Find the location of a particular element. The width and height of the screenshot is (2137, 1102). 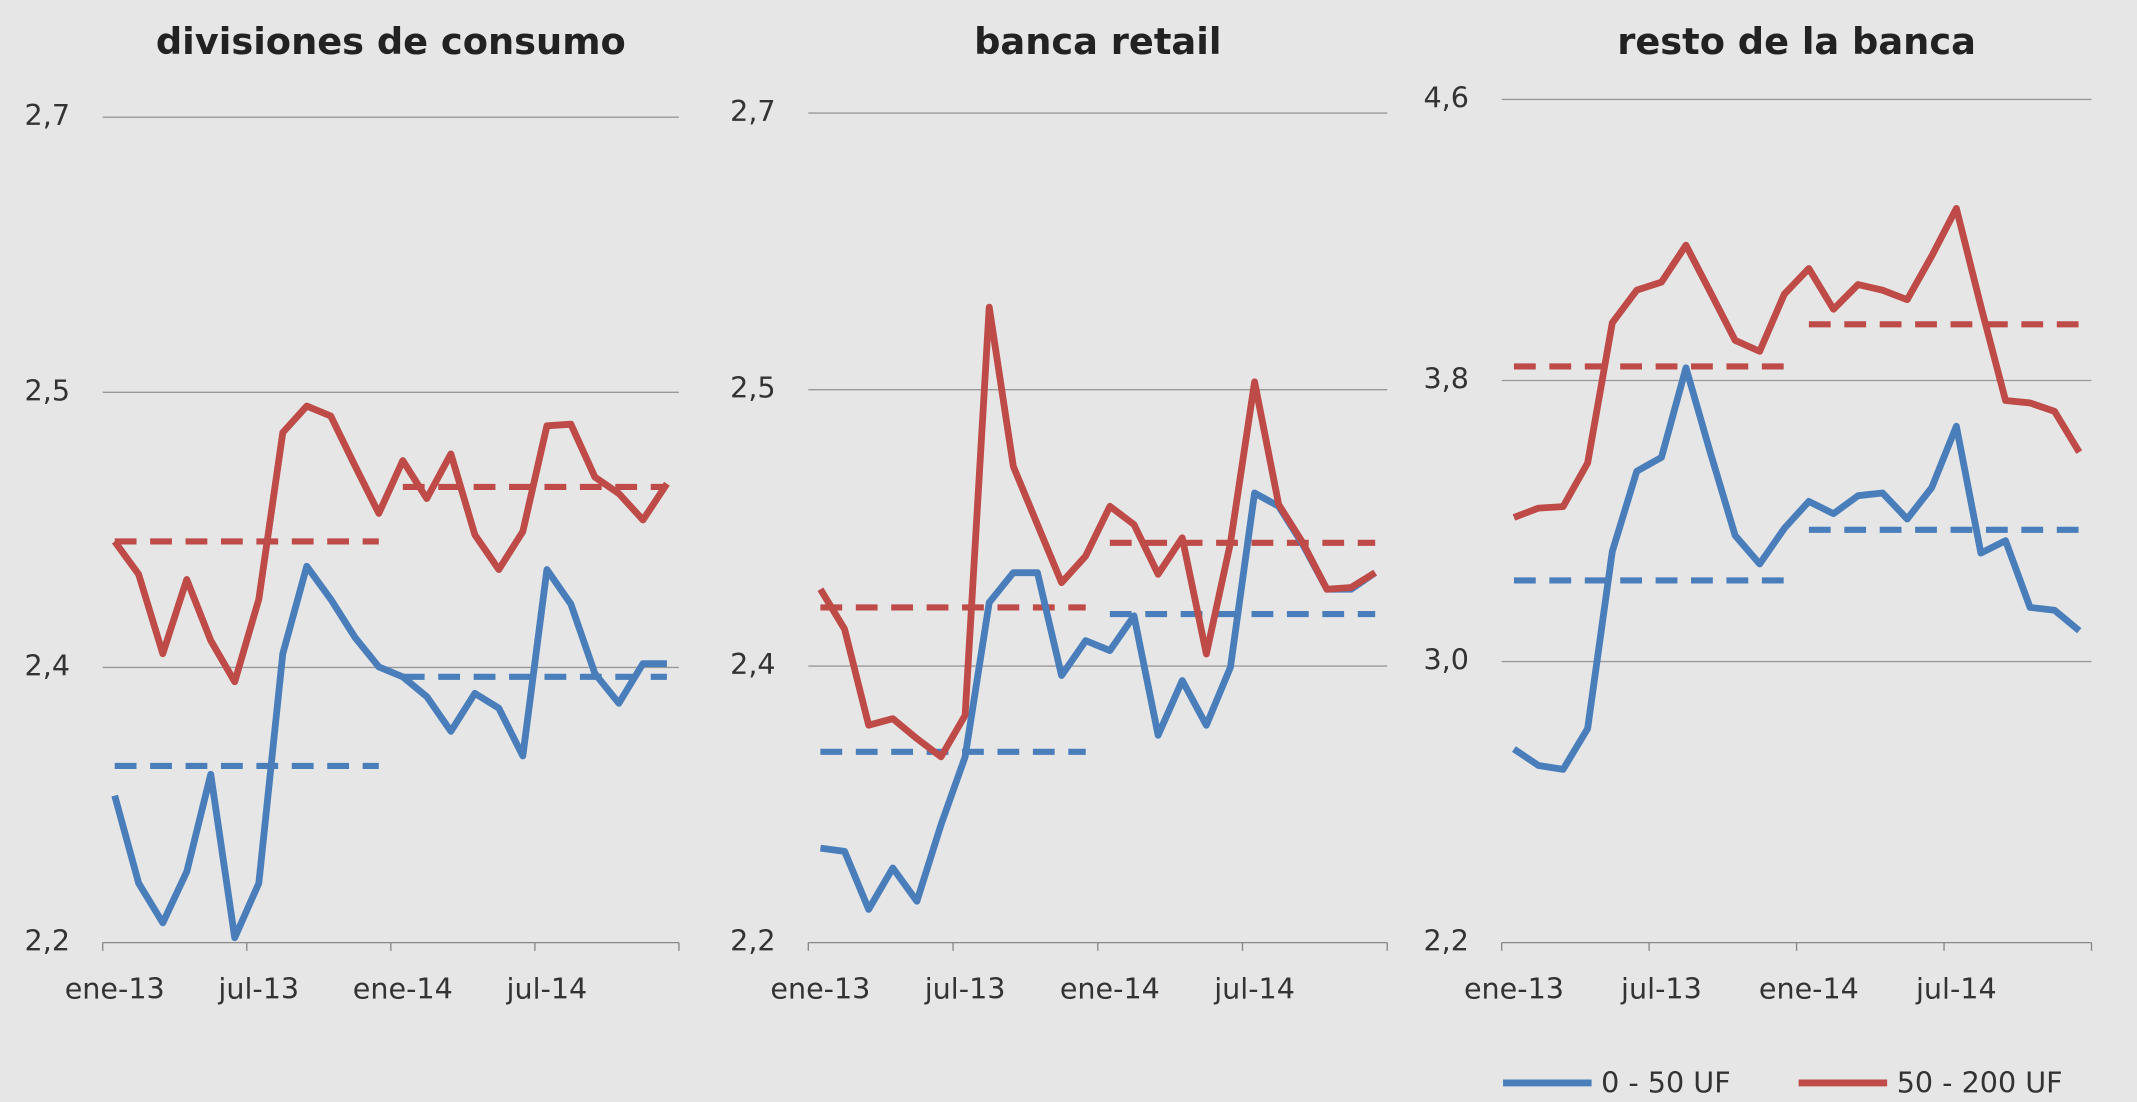

chart-title: banca retail is located at coordinates (1097, 41).